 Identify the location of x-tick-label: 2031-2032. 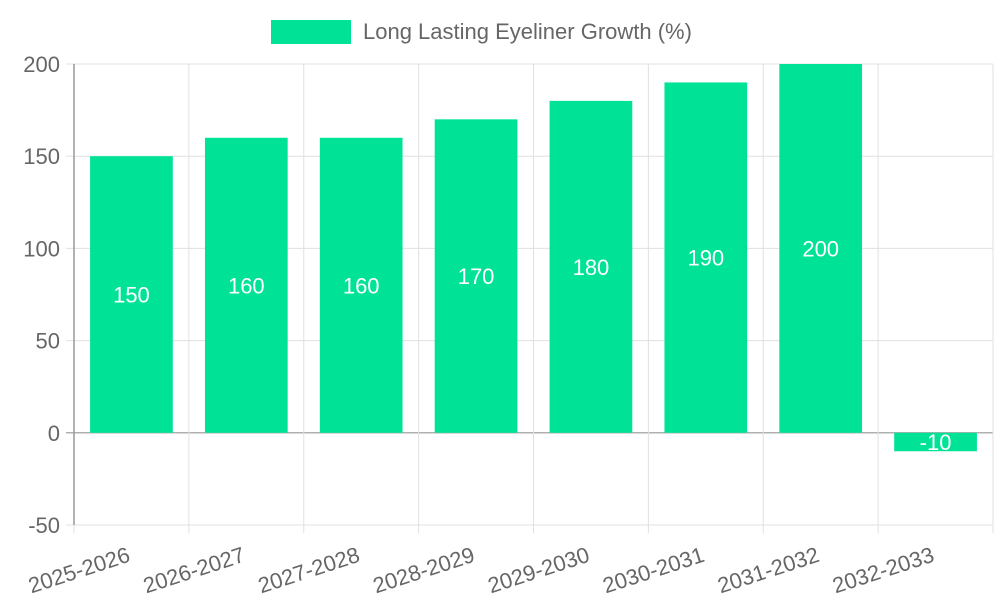
(768, 570).